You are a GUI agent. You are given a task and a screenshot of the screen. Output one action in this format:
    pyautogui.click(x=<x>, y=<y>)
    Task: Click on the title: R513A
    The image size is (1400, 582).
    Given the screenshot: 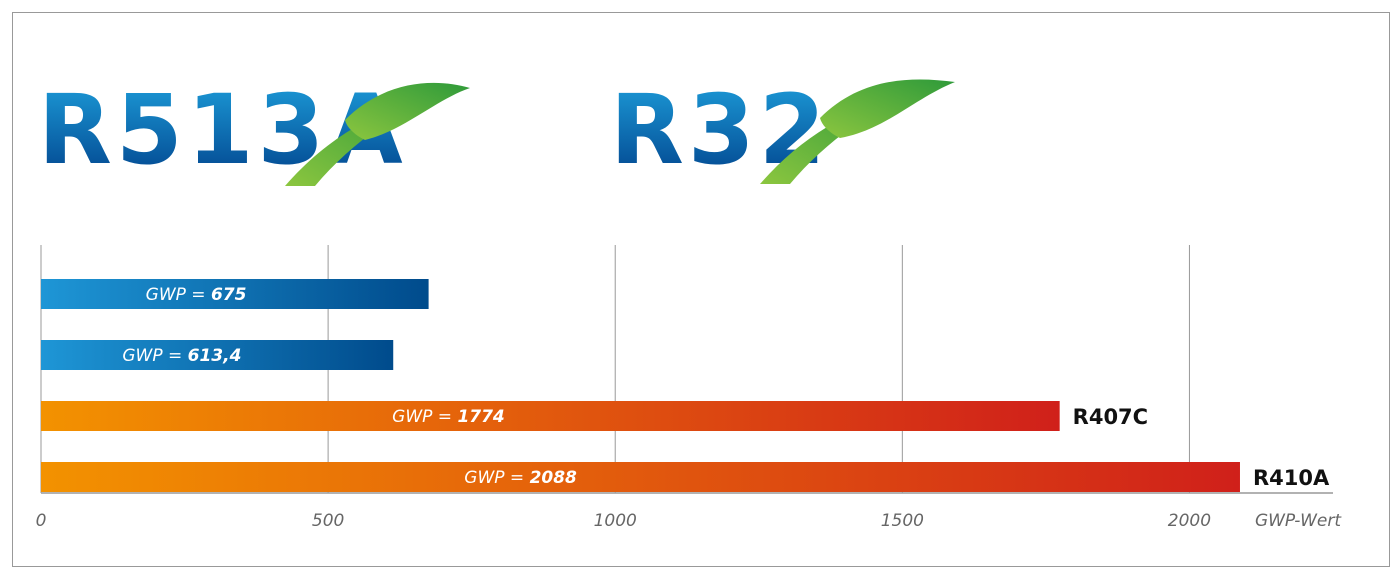 What is the action you would take?
    pyautogui.click(x=222, y=130)
    